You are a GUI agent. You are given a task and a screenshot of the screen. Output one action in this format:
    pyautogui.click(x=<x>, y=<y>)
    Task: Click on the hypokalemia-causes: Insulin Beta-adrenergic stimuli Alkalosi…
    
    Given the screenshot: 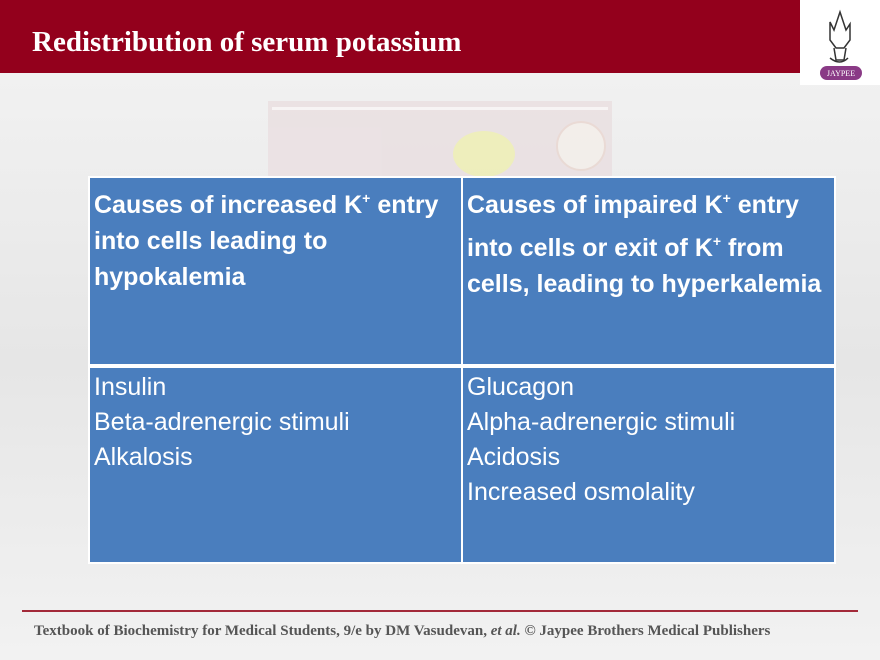 What is the action you would take?
    pyautogui.click(x=275, y=464)
    